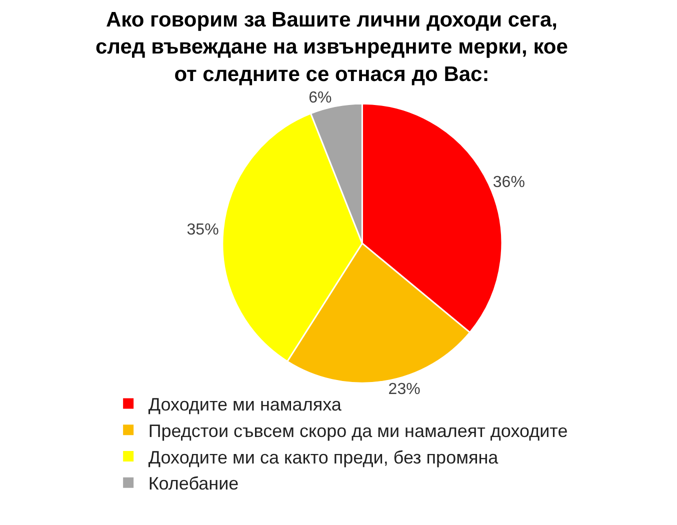  What do you see at coordinates (202, 230) in the screenshot?
I see `data-label: 35%` at bounding box center [202, 230].